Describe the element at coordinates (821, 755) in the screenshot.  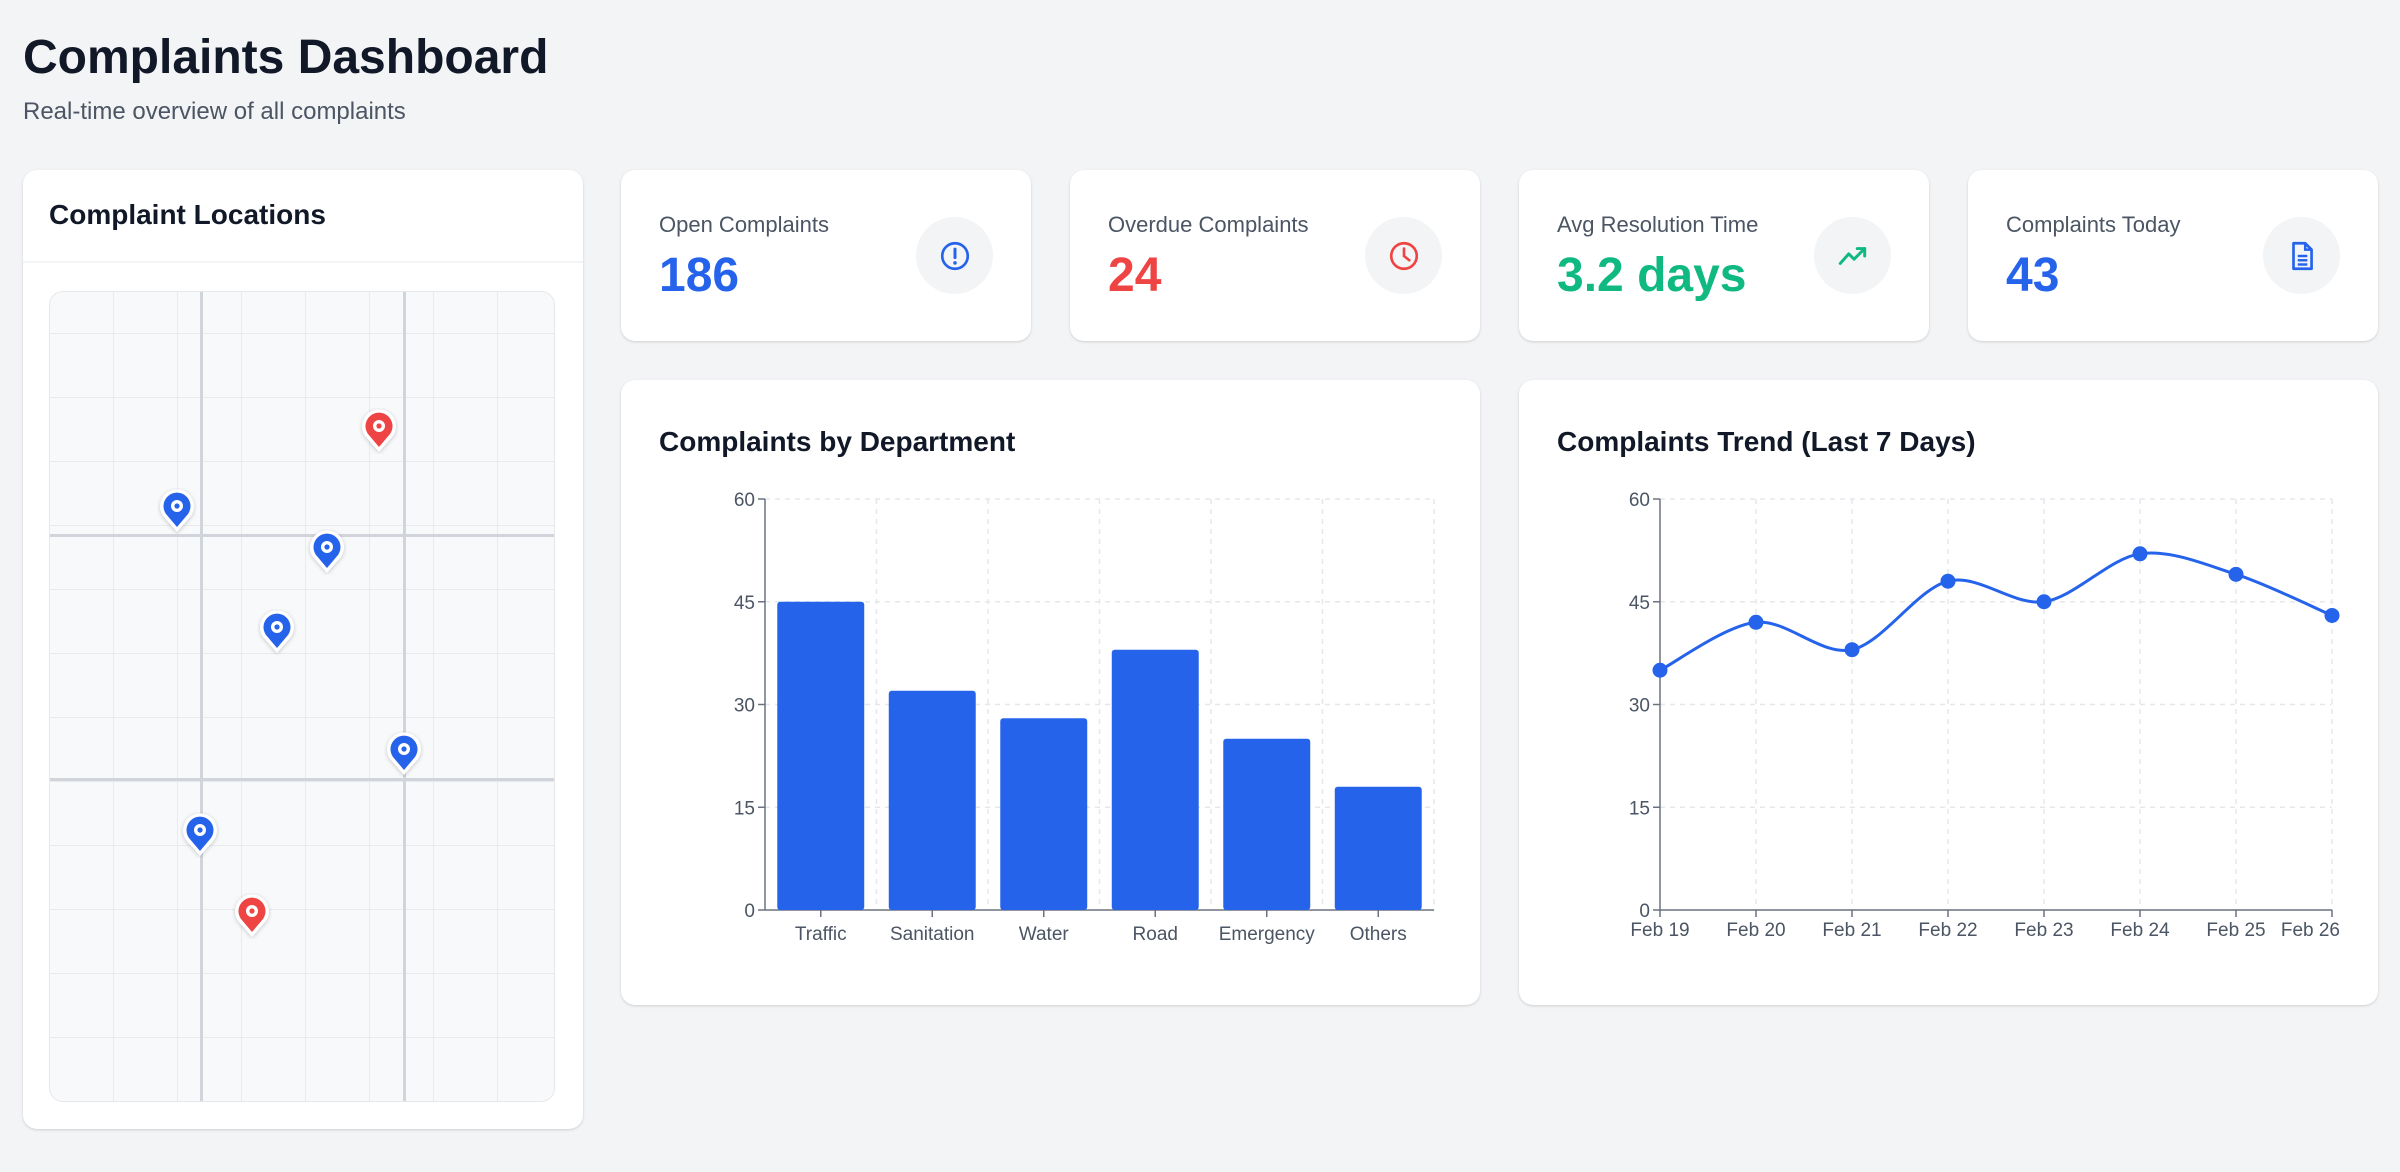
I see `bar-traffic` at that location.